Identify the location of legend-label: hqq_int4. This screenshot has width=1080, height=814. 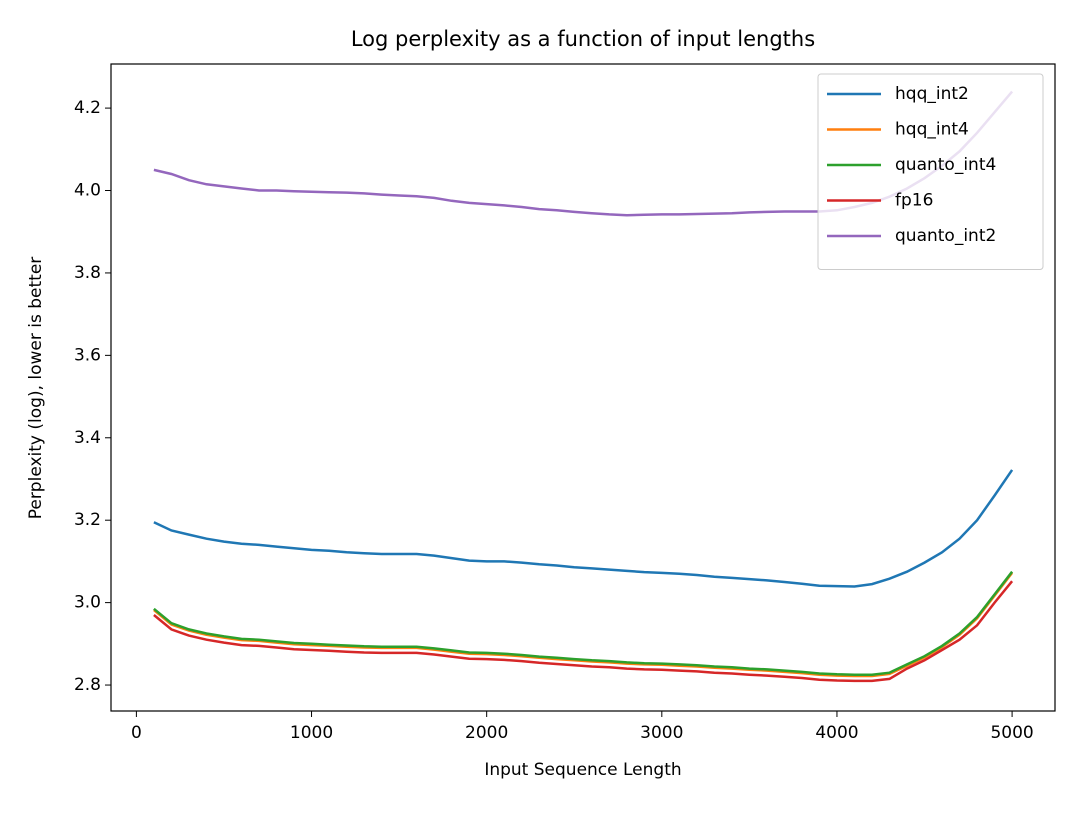
(932, 130).